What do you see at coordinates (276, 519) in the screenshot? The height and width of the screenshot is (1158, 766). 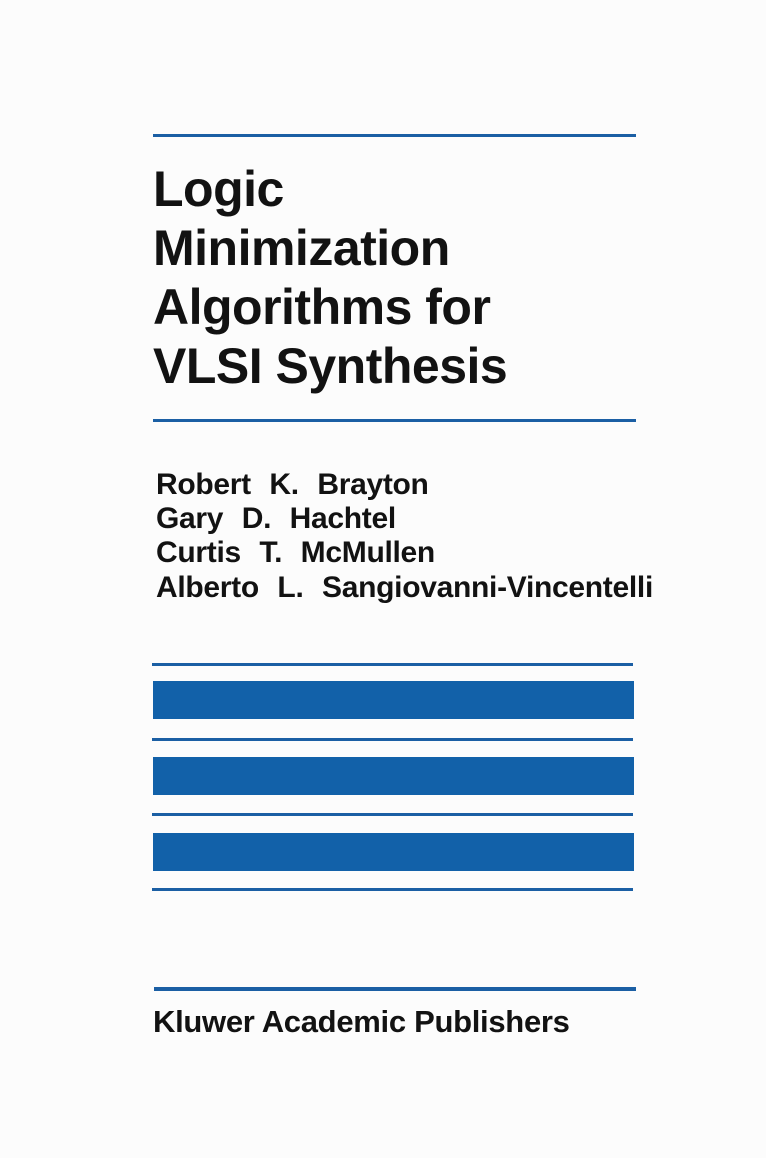 I see `author-name: Gary D. Hachtel` at bounding box center [276, 519].